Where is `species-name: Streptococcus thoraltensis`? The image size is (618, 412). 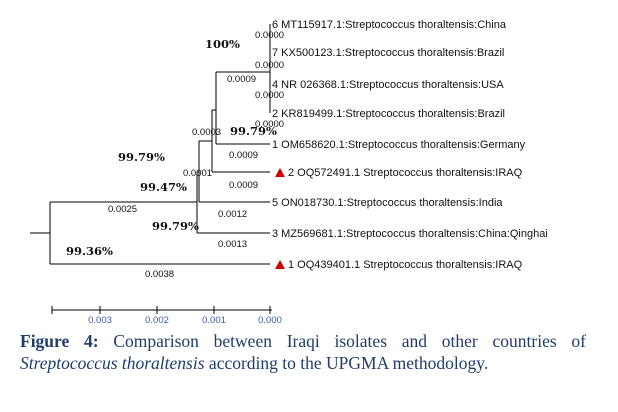 species-name: Streptococcus thoraltensis is located at coordinates (112, 363).